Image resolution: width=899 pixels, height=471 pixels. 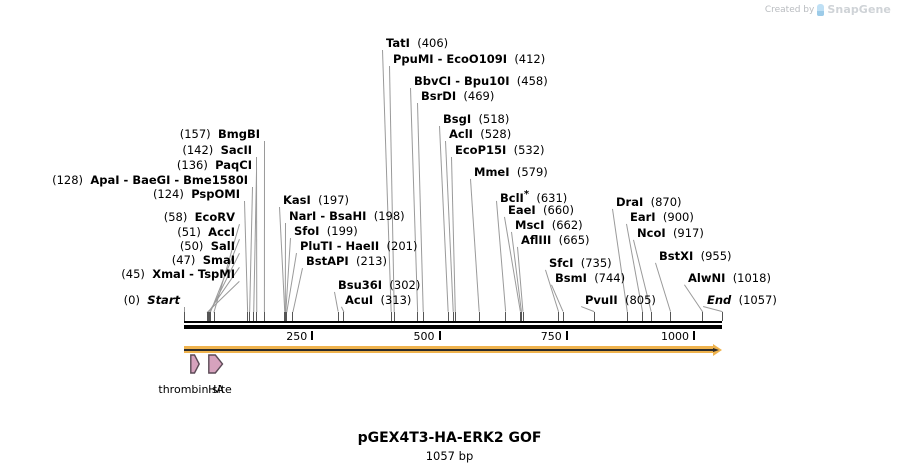 I want to click on enzyme-label: MscI (662), so click(x=549, y=225).